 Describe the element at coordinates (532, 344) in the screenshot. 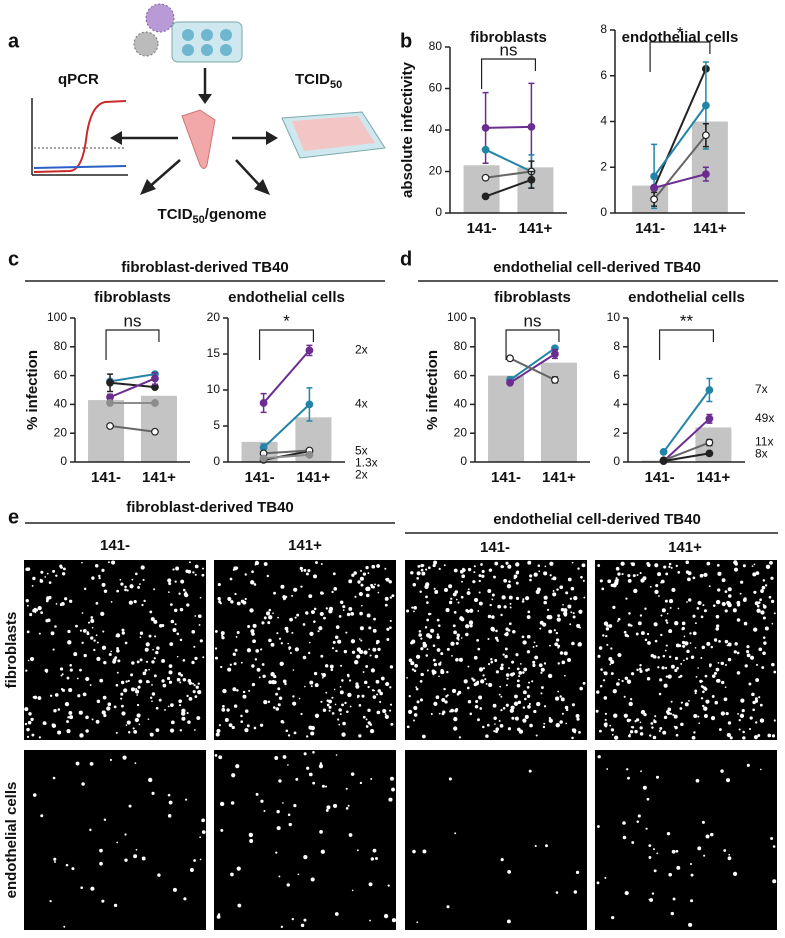

I see `bracket` at that location.